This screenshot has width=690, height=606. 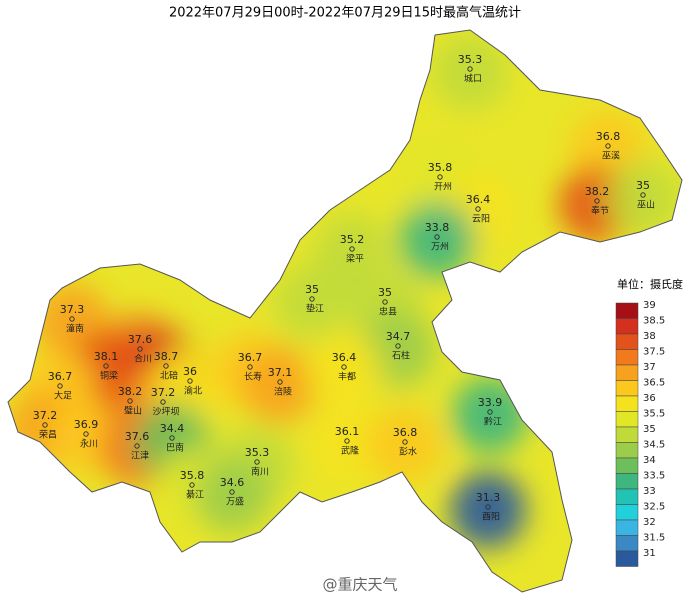 I want to click on station-value: 35, so click(x=385, y=292).